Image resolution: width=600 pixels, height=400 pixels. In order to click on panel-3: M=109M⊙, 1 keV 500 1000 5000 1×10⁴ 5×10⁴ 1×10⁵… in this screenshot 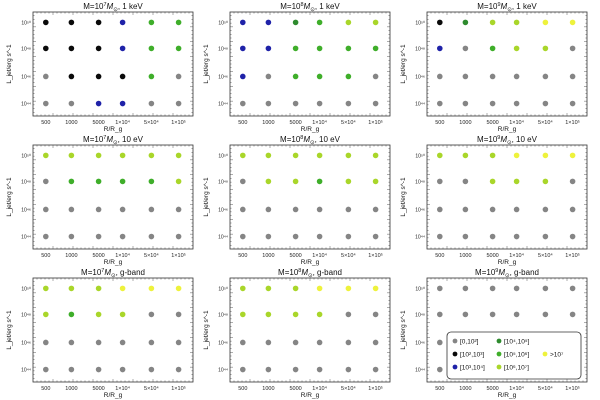, I will do `click(494, 67)`.